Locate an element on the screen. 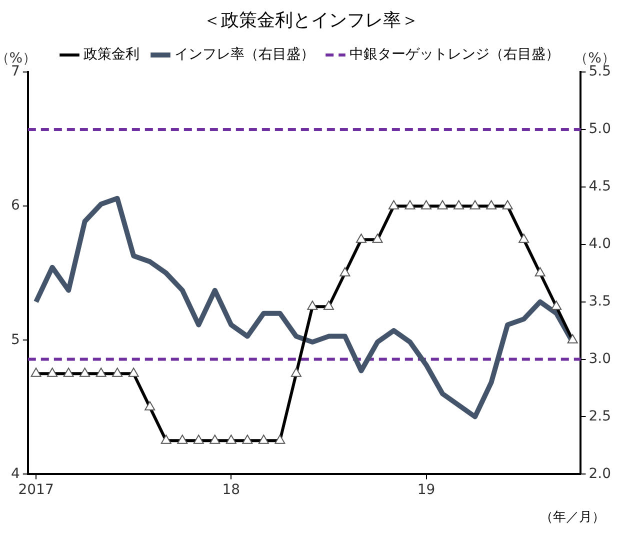  y2-tick-label: 2.5 is located at coordinates (599, 416).